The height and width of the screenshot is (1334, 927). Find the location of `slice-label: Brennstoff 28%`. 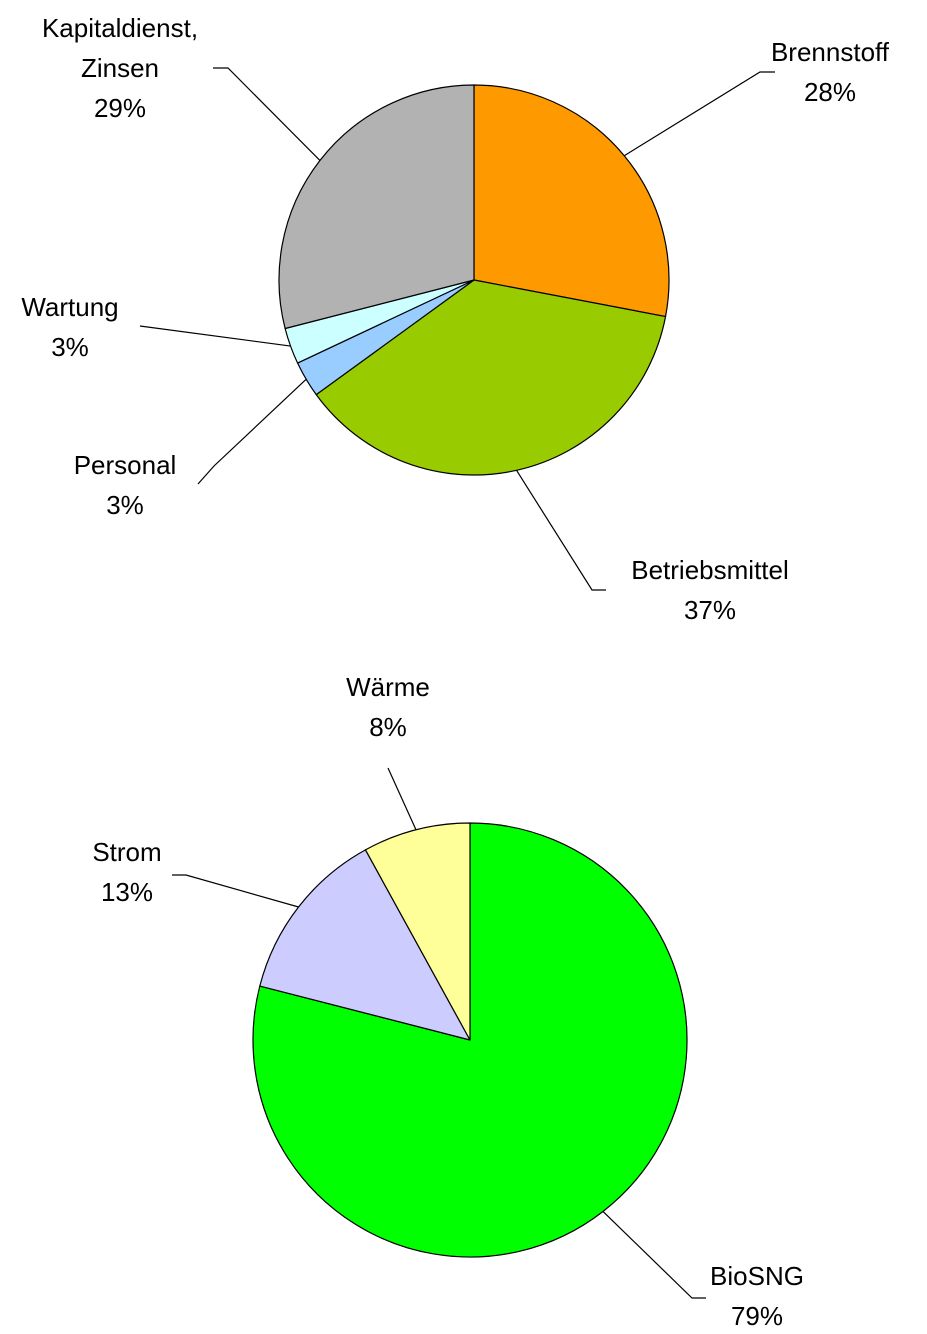

slice-label: Brennstoff 28% is located at coordinates (828, 72).